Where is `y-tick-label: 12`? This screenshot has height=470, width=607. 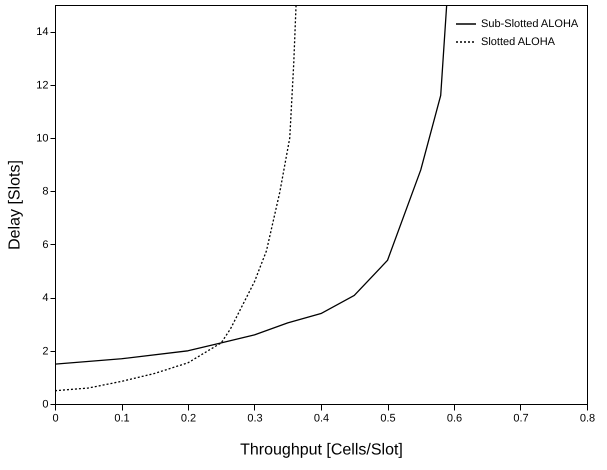
y-tick-label: 12 is located at coordinates (42, 85).